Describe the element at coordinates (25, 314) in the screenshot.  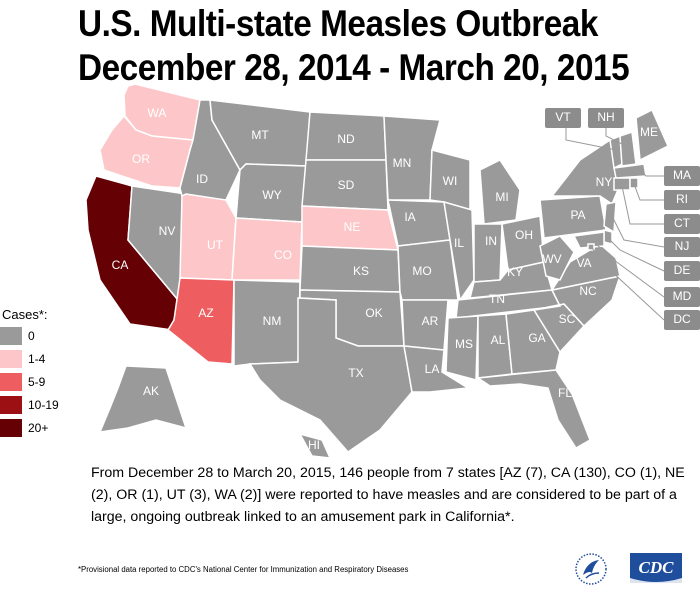
I see `legend-title: Cases*:` at that location.